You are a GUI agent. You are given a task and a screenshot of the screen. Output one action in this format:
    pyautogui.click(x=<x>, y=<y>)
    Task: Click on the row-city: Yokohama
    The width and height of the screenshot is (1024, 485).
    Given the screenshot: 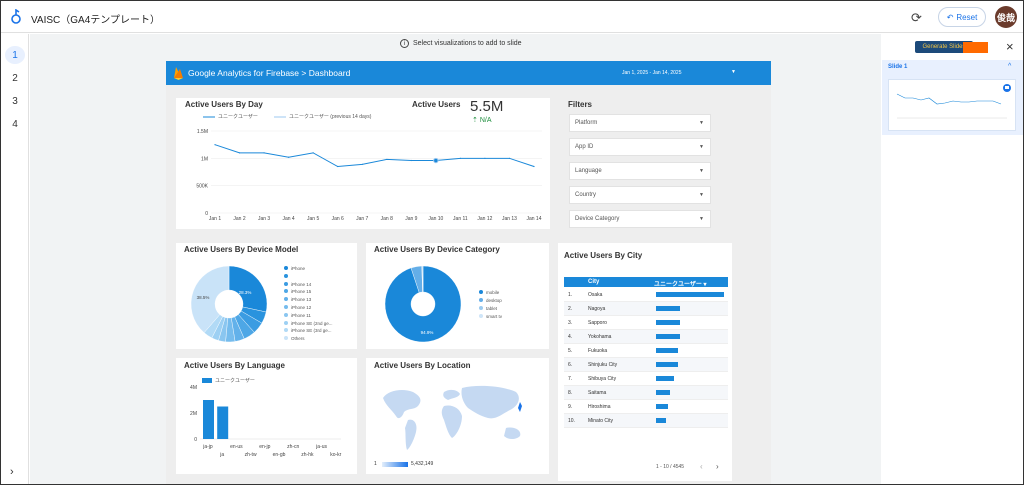 What is the action you would take?
    pyautogui.click(x=600, y=337)
    